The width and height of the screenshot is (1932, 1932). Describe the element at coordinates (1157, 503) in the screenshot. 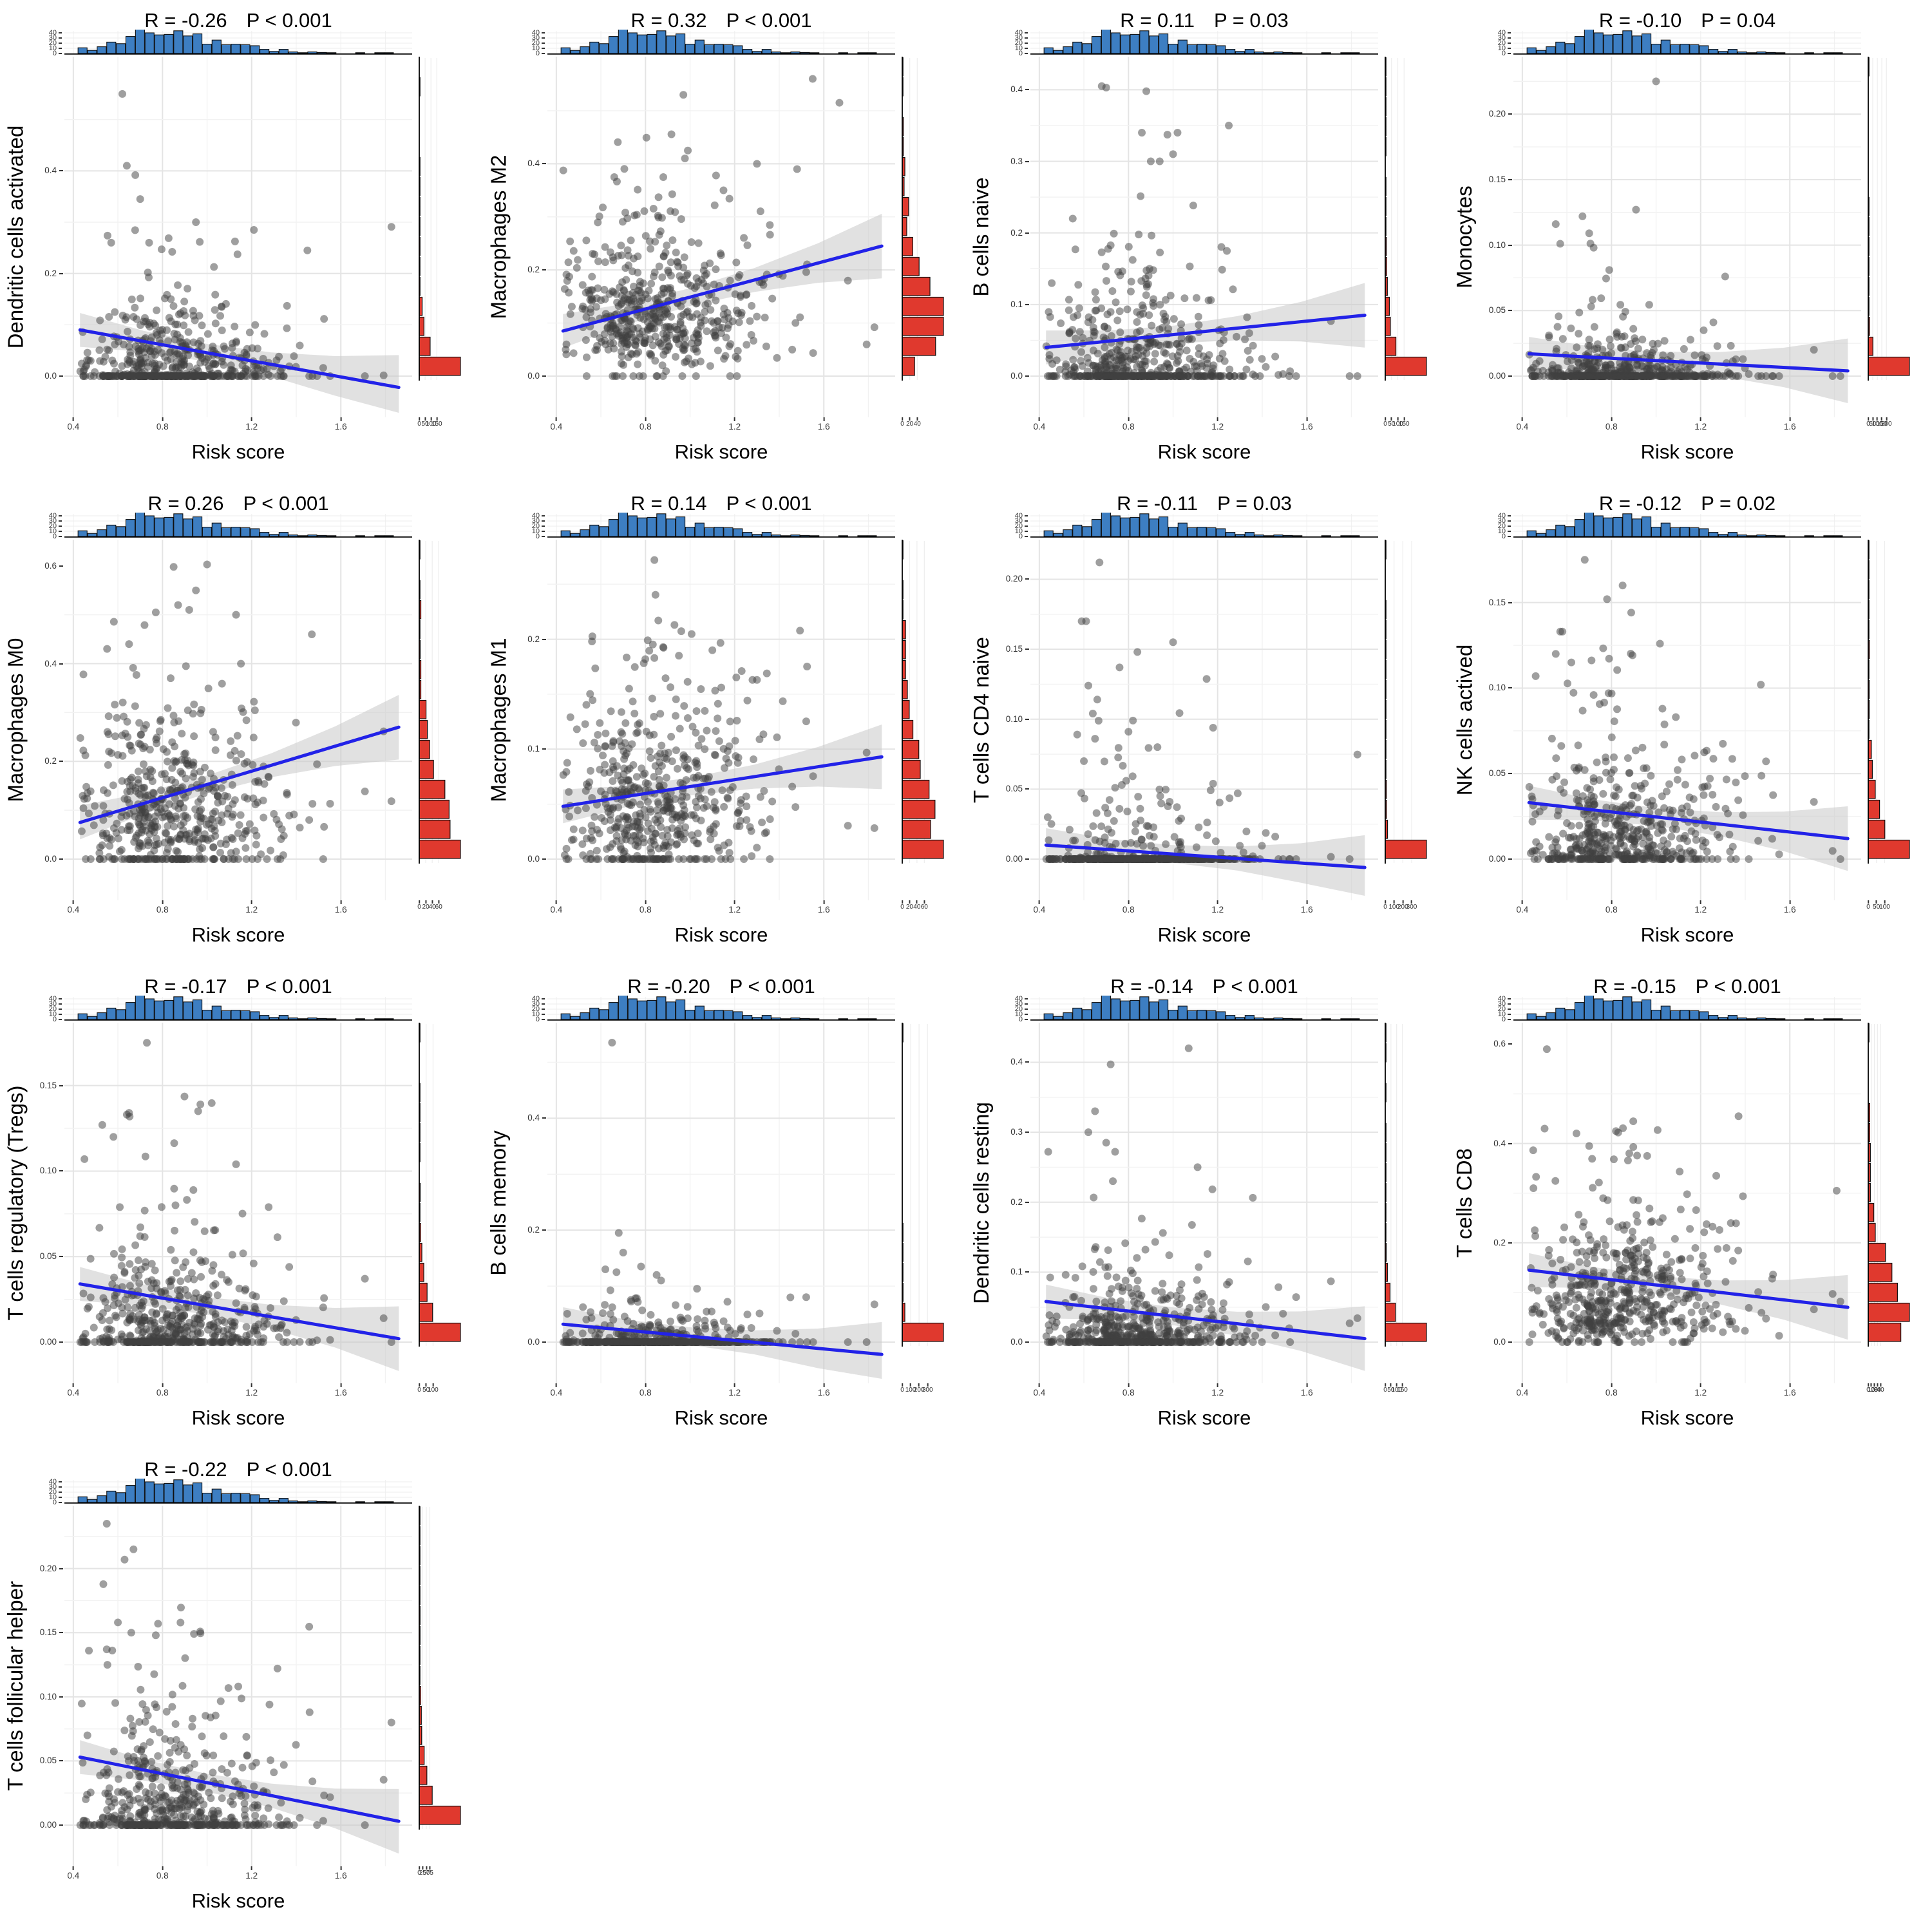

I see `r-value: R = -0.11` at that location.